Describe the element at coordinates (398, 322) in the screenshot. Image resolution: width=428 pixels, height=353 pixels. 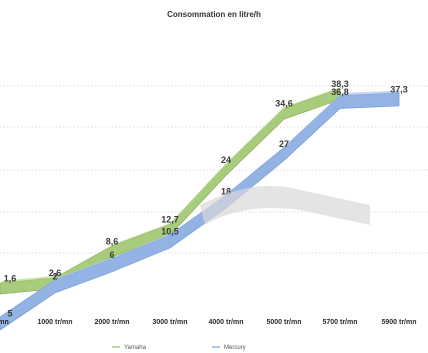
I see `x-tick-label: 5900 tr/mn` at that location.